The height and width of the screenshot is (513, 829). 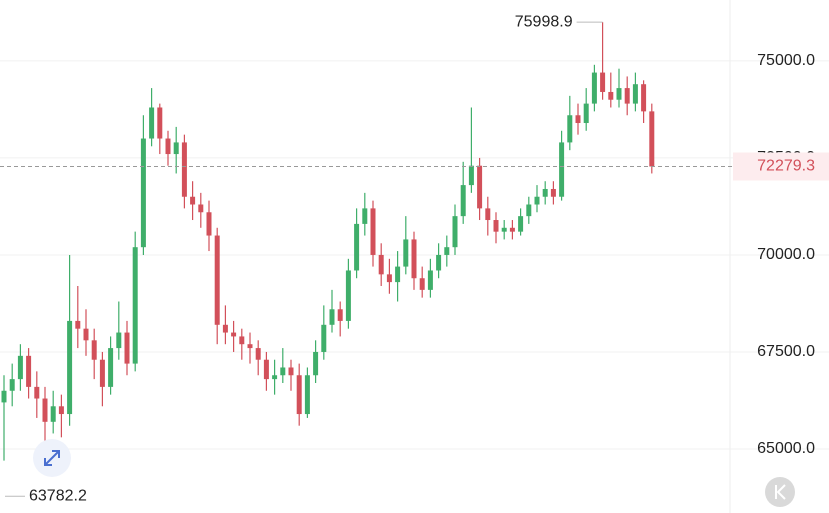 I want to click on last-price-label: 72279.3, so click(x=786, y=166).